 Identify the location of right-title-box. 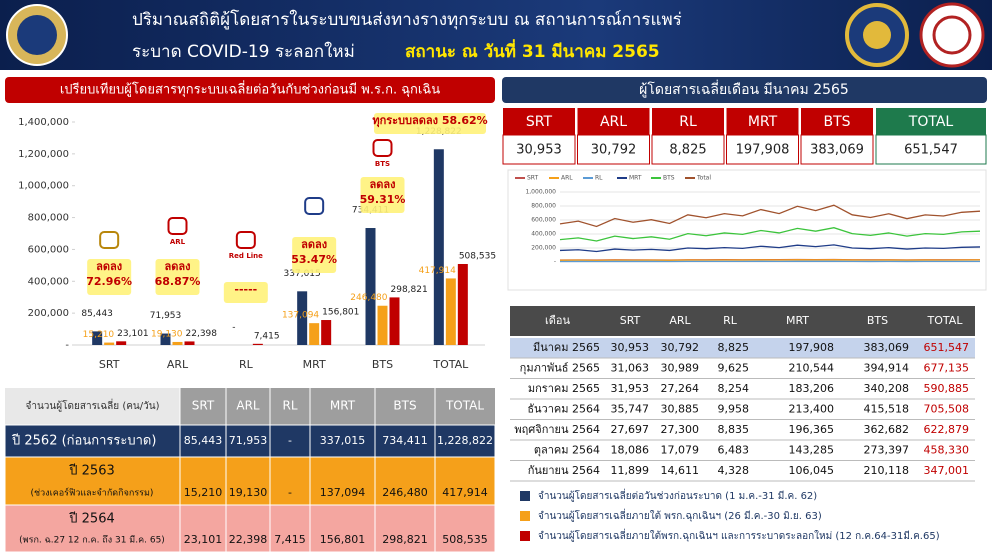
(744, 90).